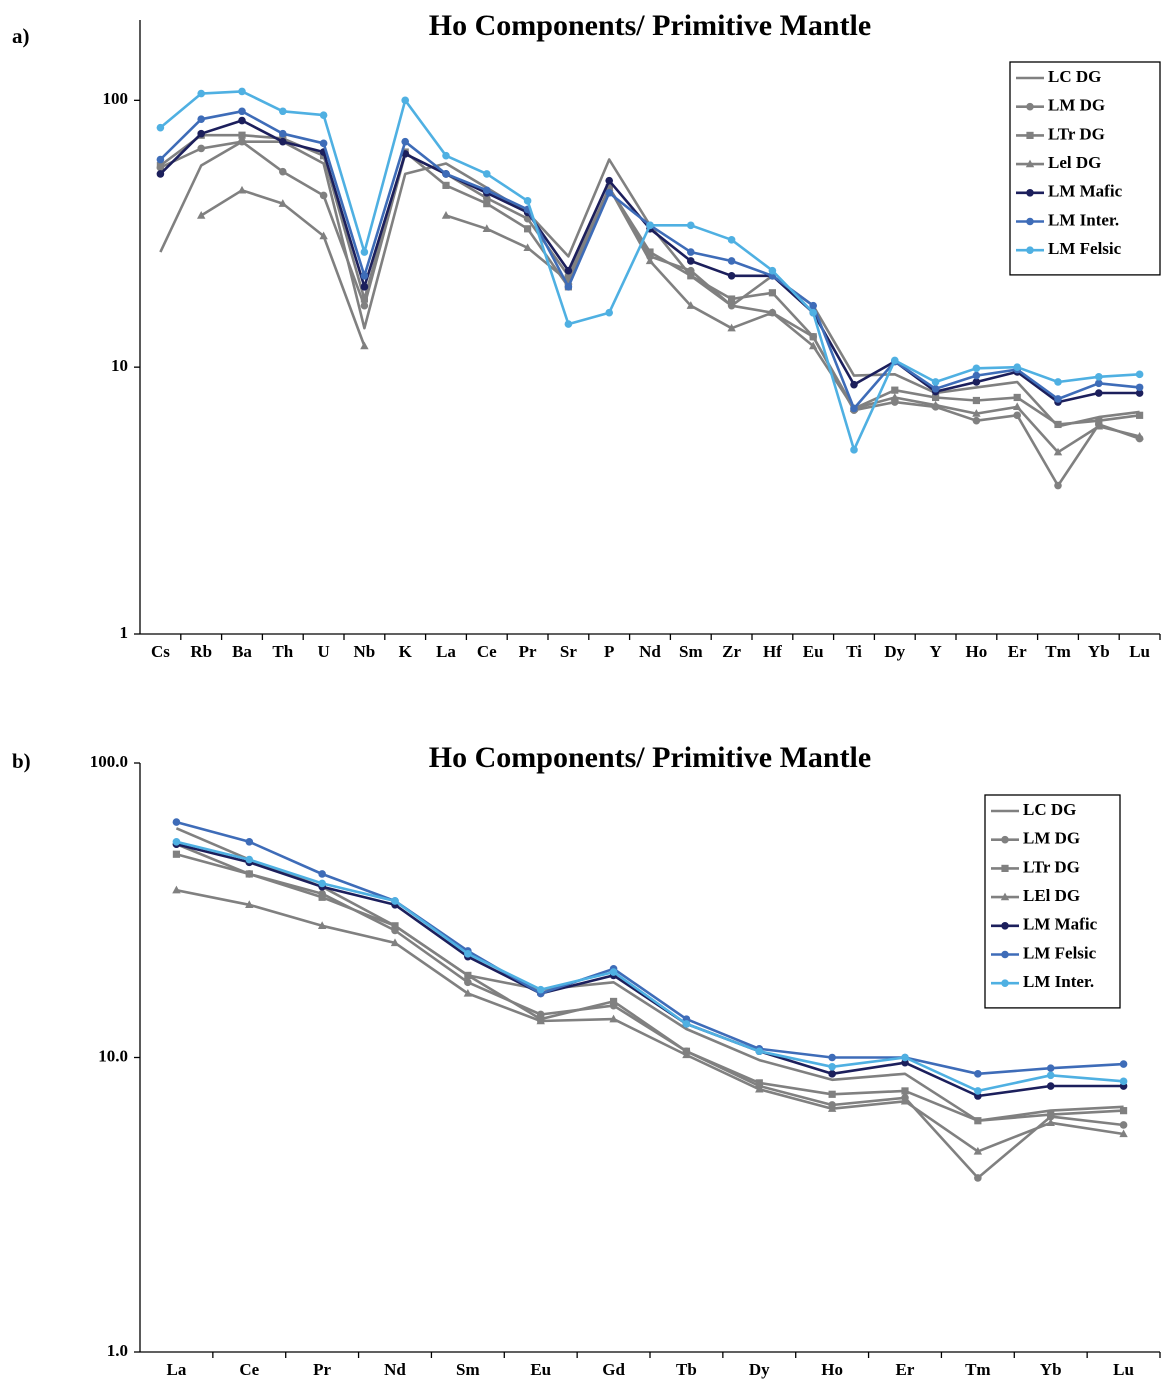 This screenshot has width=1170, height=1380. What do you see at coordinates (686, 1369) in the screenshot?
I see `x-tick-label: Tb` at bounding box center [686, 1369].